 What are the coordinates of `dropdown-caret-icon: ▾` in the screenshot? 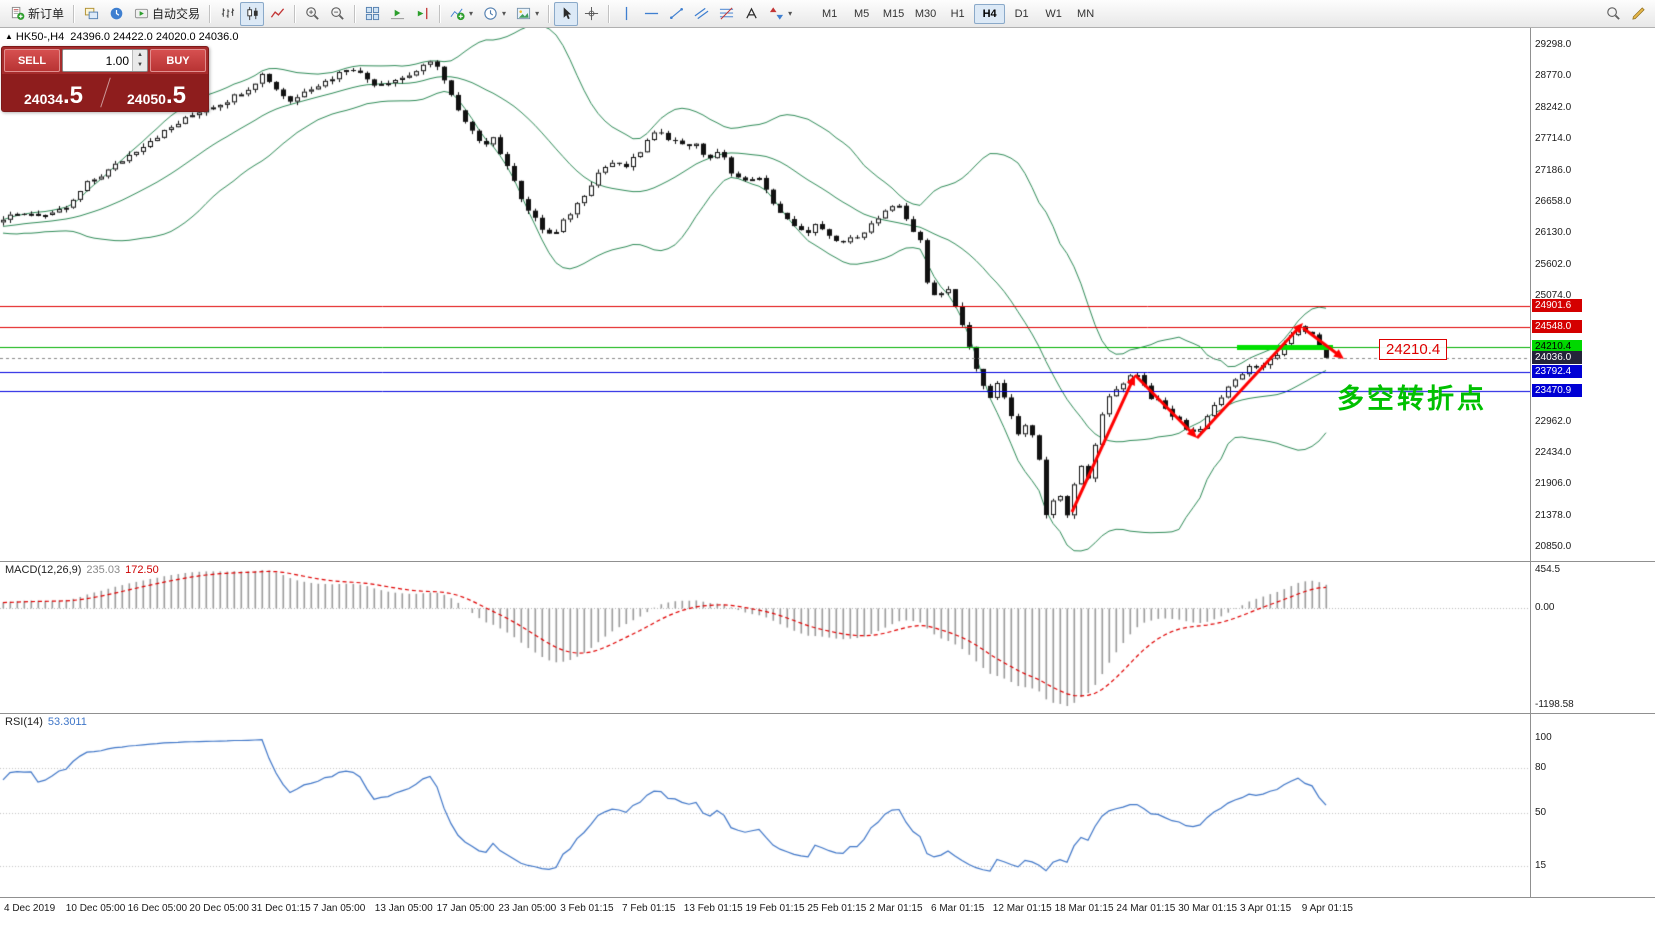 It's located at (471, 13).